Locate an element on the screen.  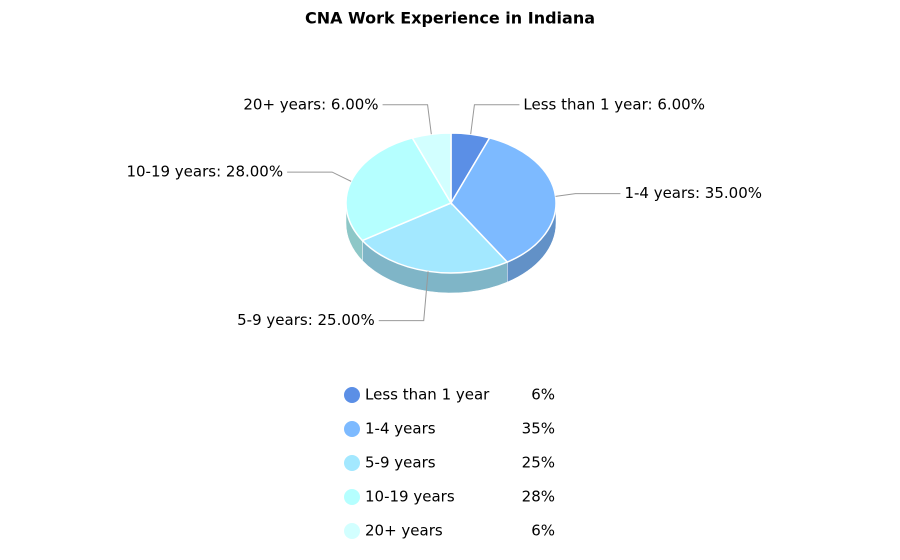
slice-label: 5-9 years: 25.00% is located at coordinates (306, 320).